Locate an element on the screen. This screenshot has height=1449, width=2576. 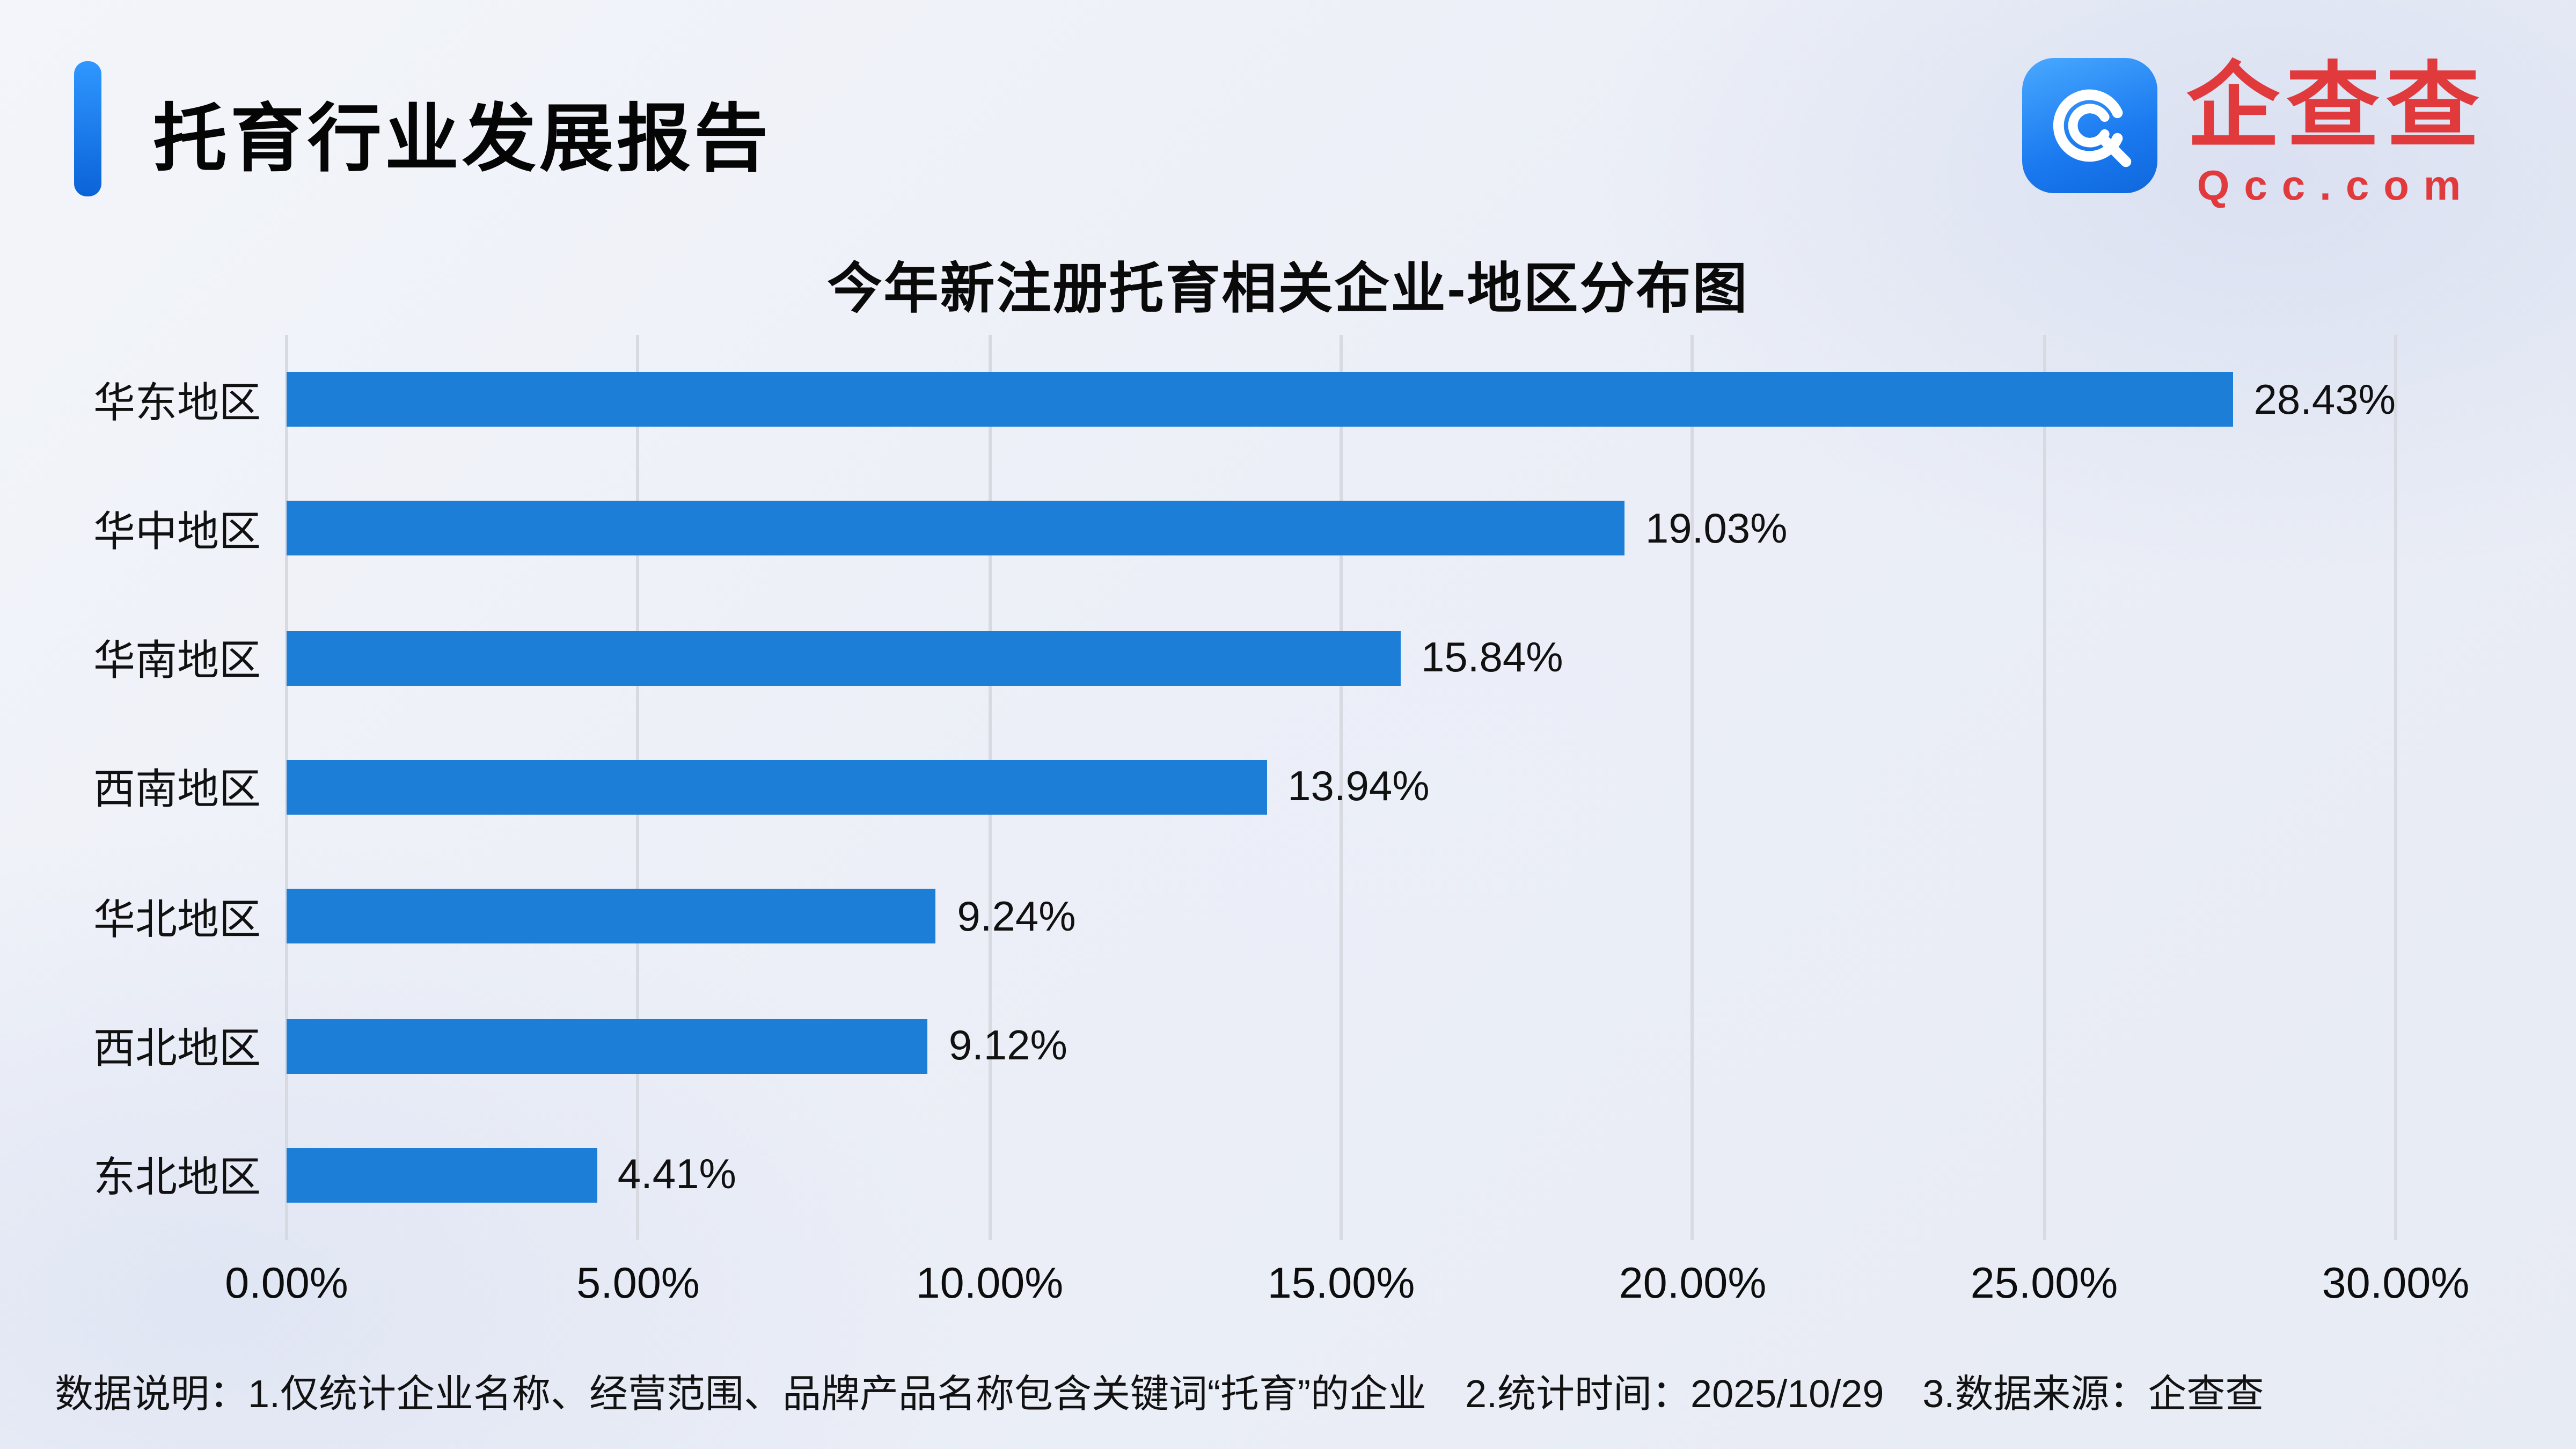
value-label: 15.84% is located at coordinates (1492, 657).